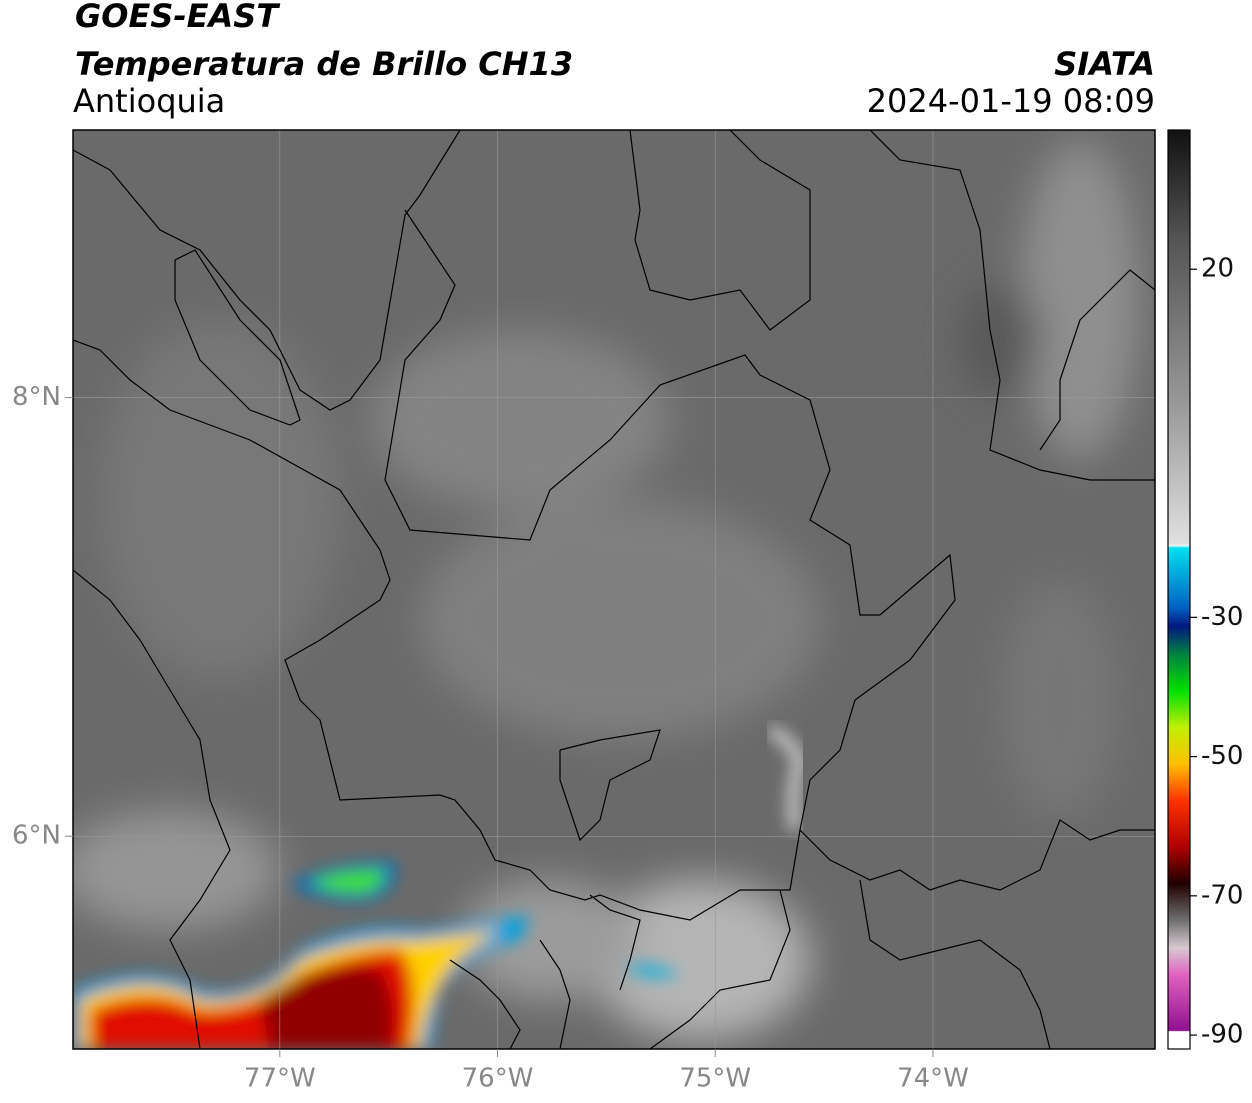 The image size is (1252, 1103). Describe the element at coordinates (498, 1079) in the screenshot. I see `x-tick-label: 76°W` at that location.